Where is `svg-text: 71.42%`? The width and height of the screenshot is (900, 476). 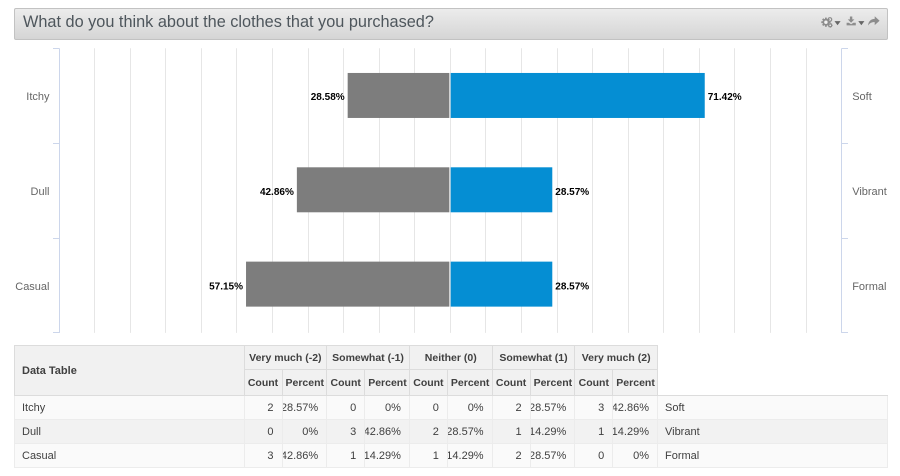 svg-text: 71.42% is located at coordinates (725, 97).